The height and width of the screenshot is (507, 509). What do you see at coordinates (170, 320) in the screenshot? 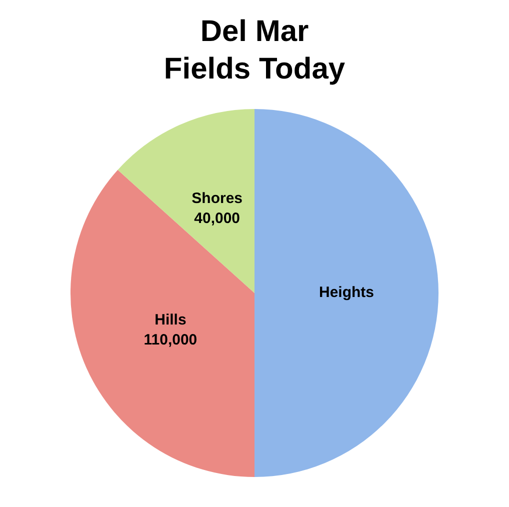
I see `slice-label: Hills` at bounding box center [170, 320].